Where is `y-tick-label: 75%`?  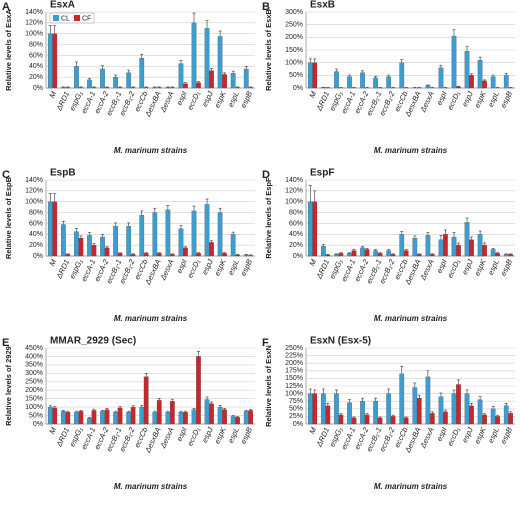 y-tick-label: 75% is located at coordinates (296, 401).